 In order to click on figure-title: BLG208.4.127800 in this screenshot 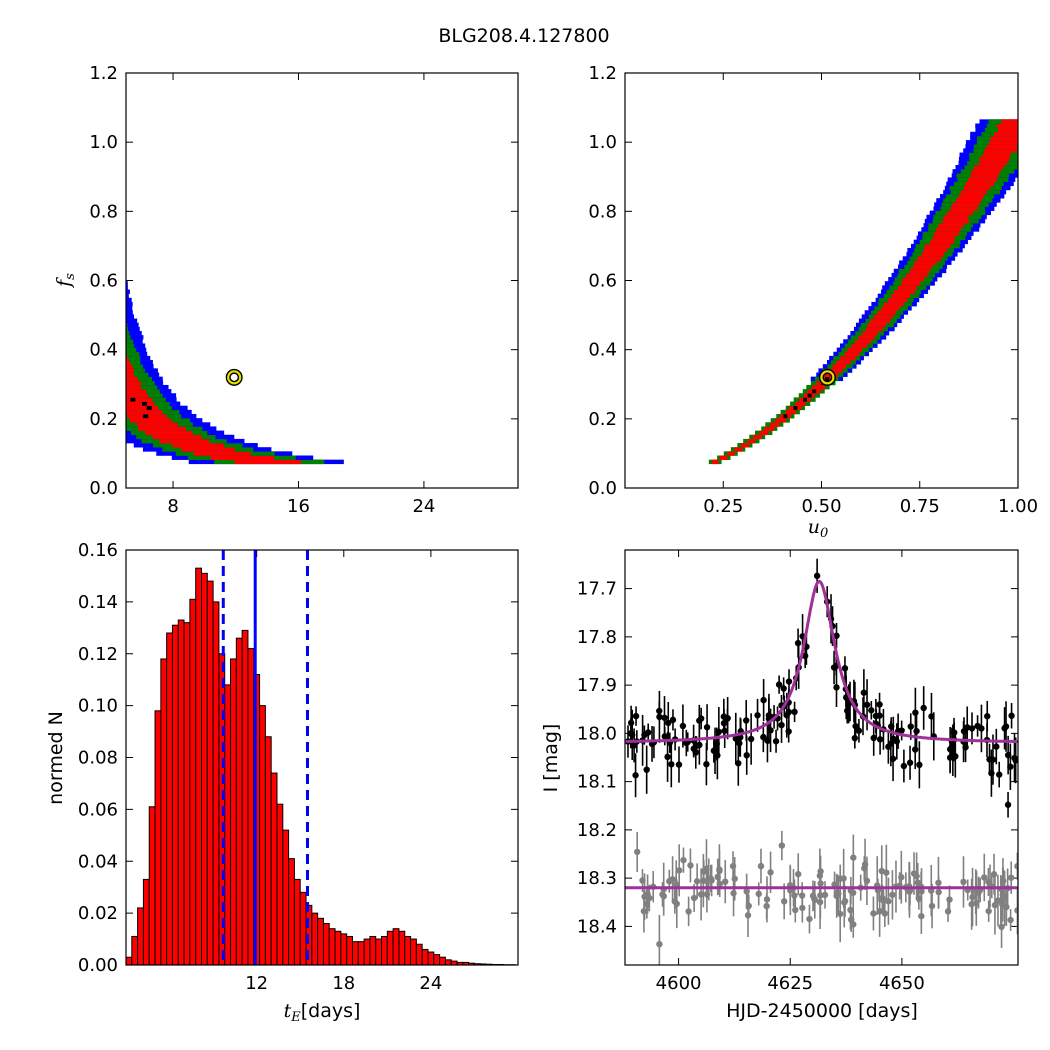, I will do `click(523, 36)`.